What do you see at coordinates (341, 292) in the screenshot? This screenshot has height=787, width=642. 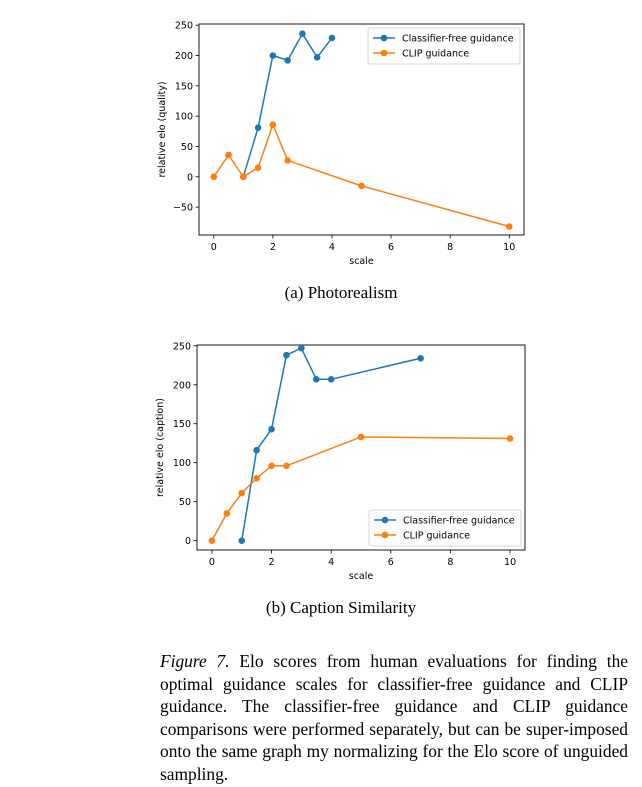 I see `subcaption-photorealism: (a) Photorealism` at bounding box center [341, 292].